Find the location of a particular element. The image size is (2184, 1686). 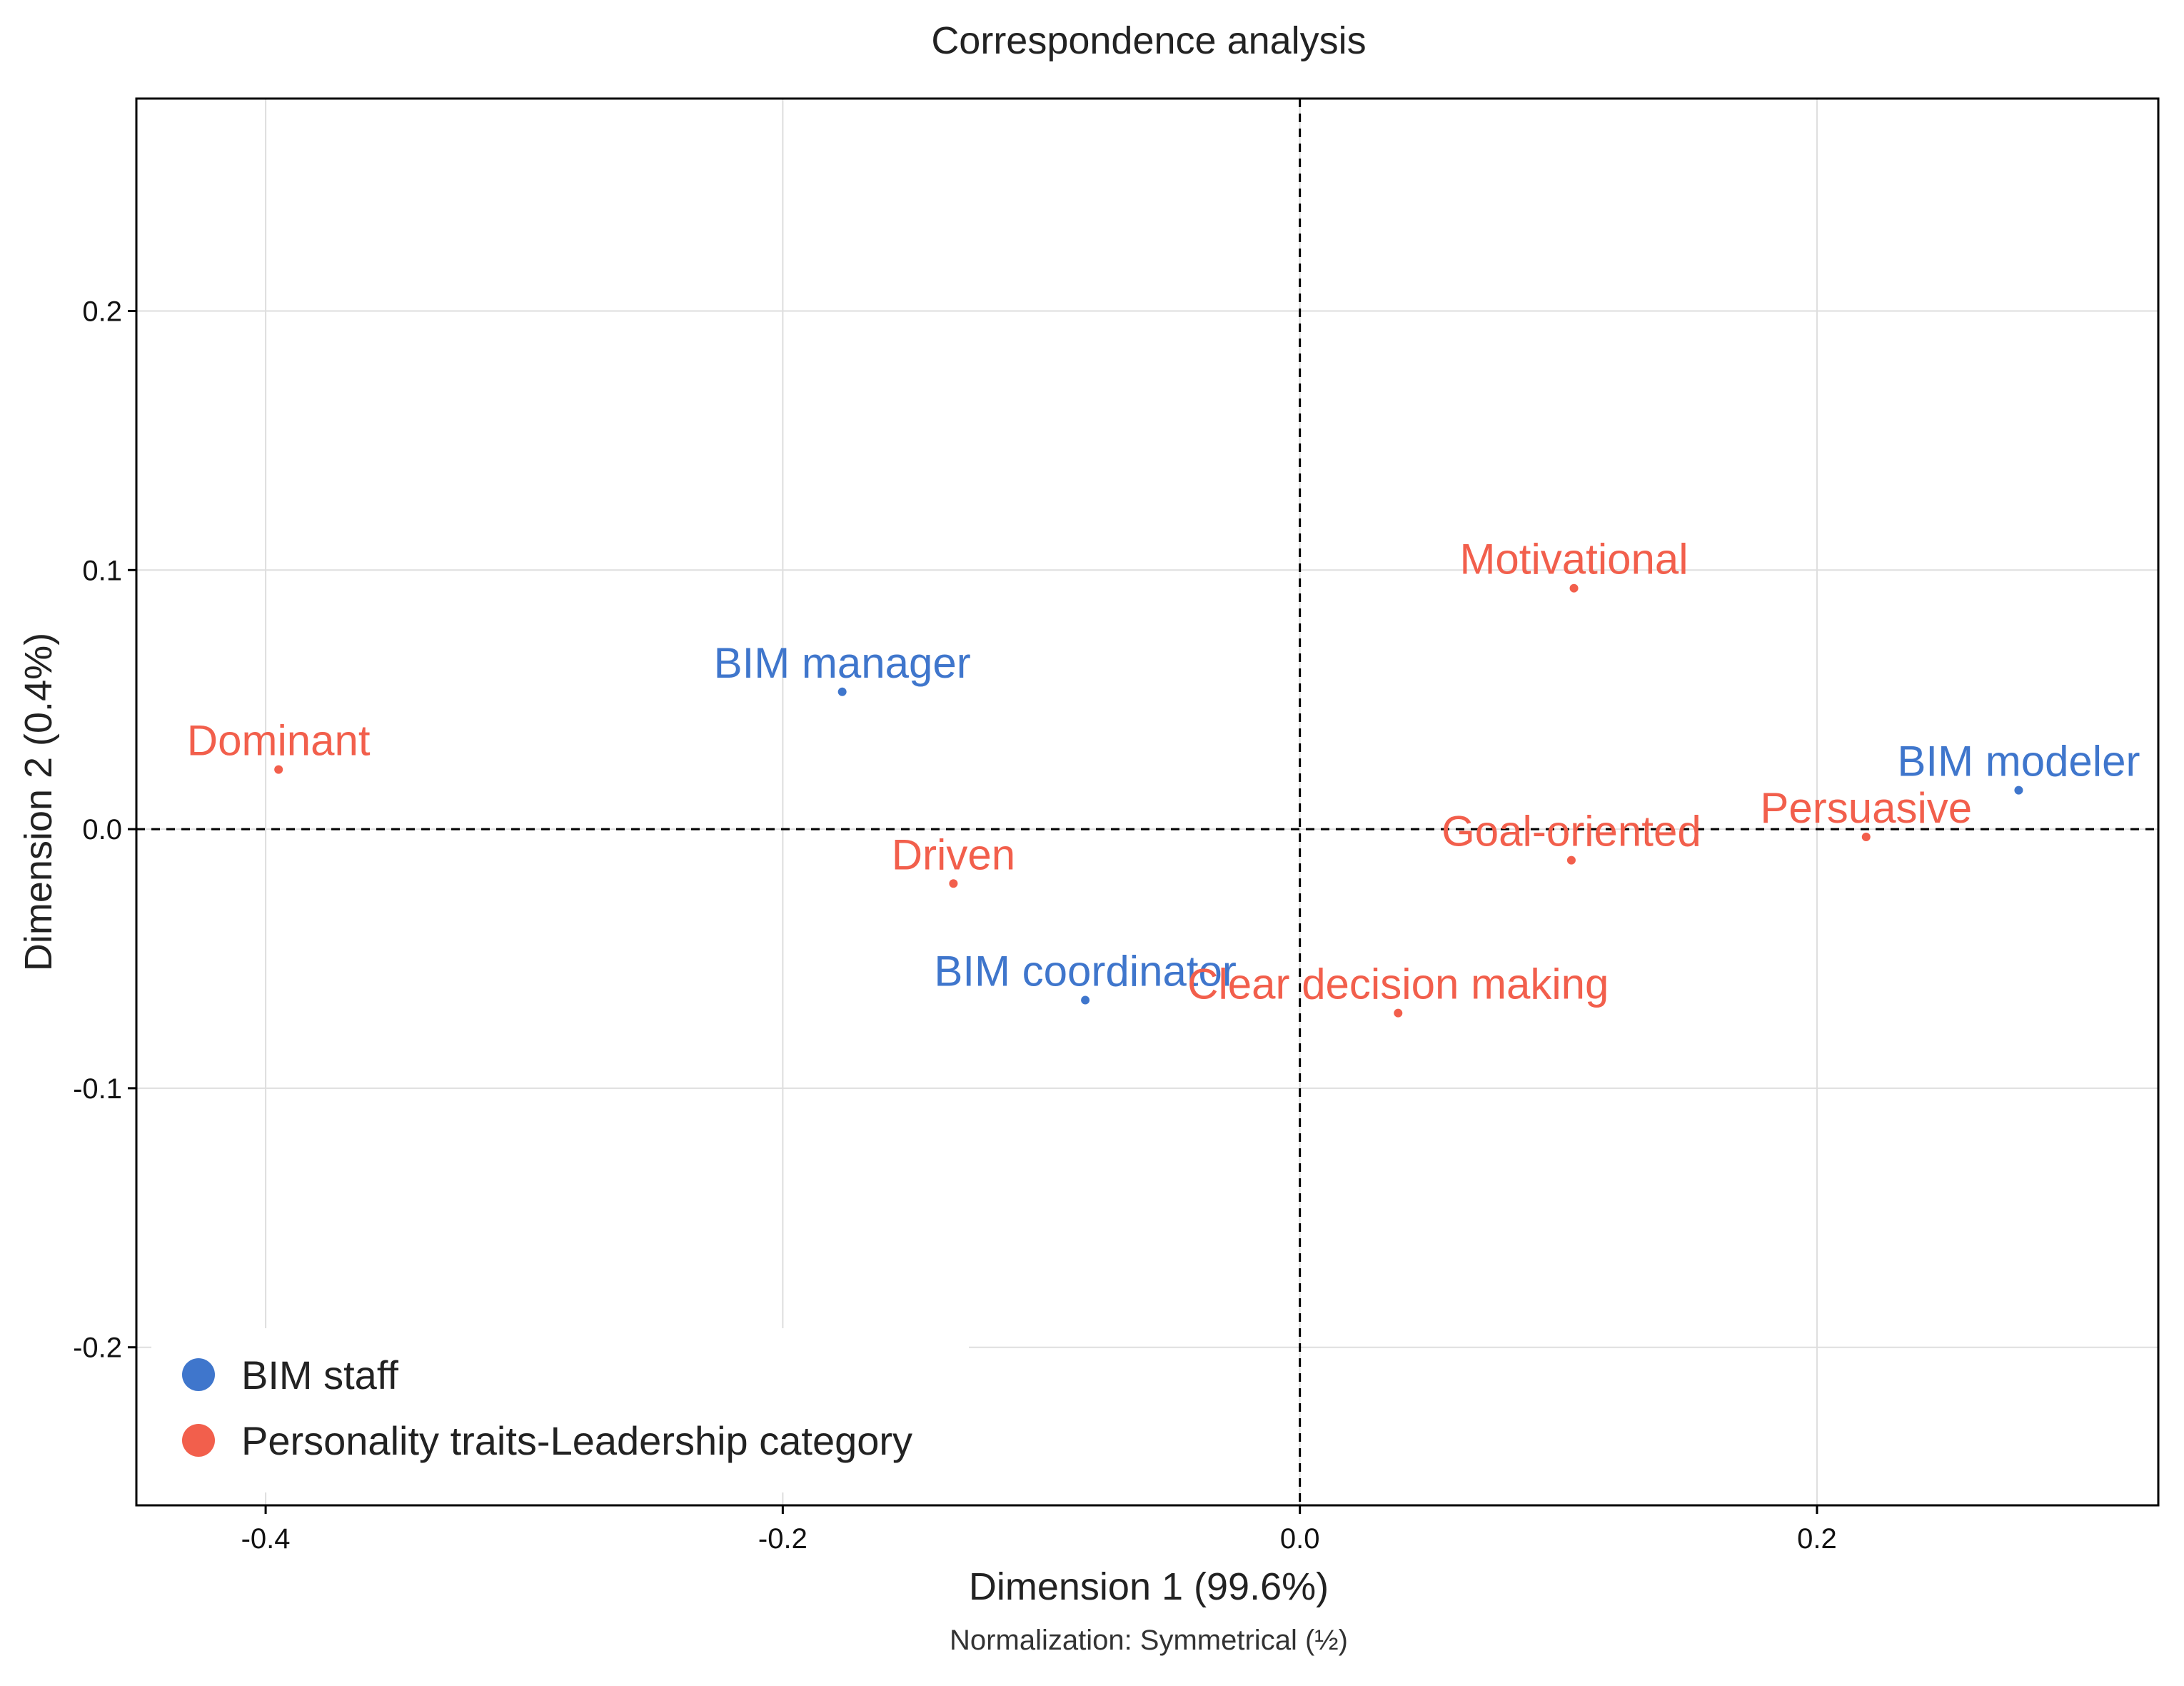

y-tick-label: -0.2 is located at coordinates (97, 1348).